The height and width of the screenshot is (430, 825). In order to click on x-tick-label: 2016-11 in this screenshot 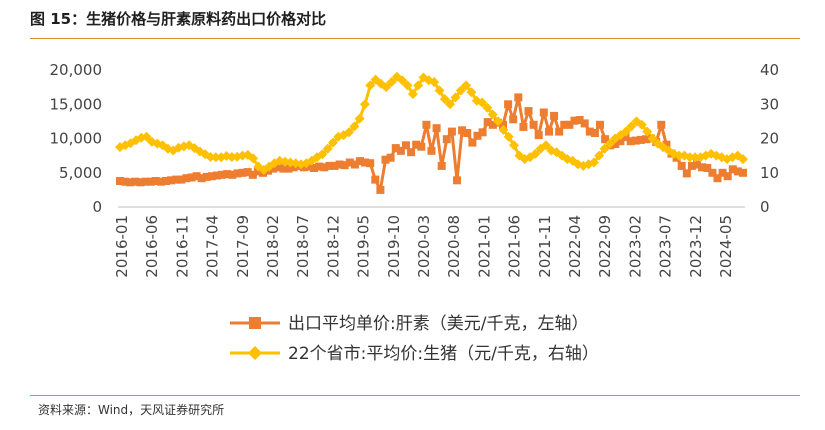, I will do `click(182, 246)`.